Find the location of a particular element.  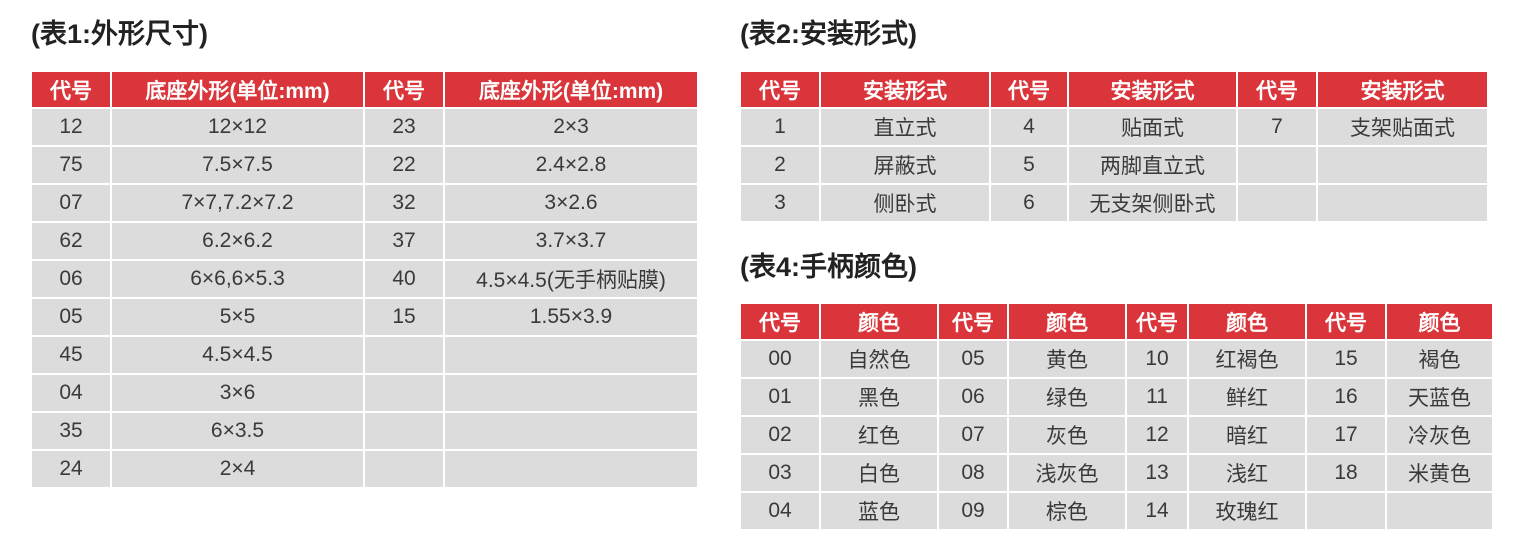

value-cell: 浅灰色 is located at coordinates (1067, 473).